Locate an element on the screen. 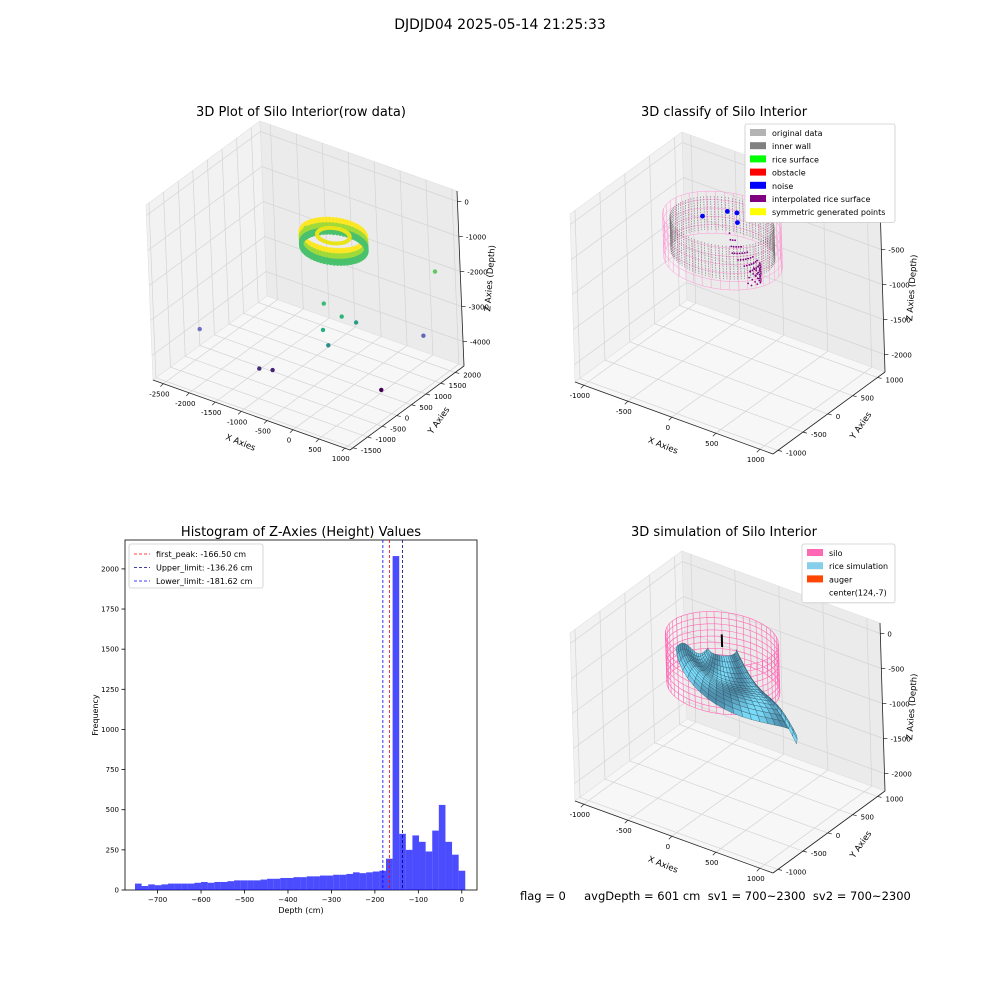  p4-z-axis-label: Z Axies (Depth) is located at coordinates (912, 706).